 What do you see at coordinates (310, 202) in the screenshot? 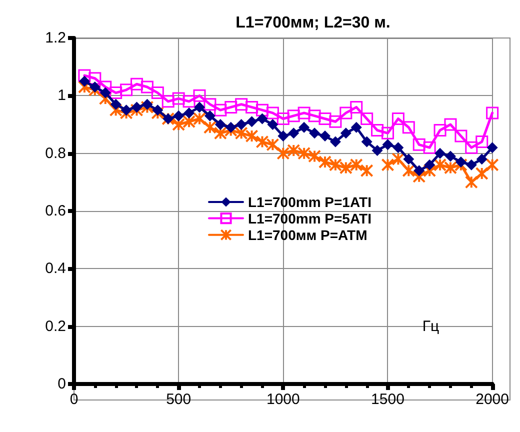
I see `legend-label: L1=700mm P=1ATI` at bounding box center [310, 202].